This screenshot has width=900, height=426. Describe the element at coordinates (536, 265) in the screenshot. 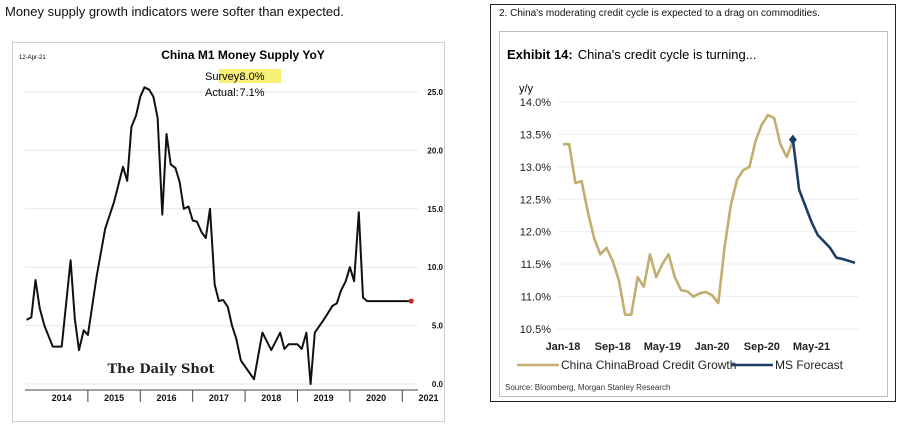

I see `credit-y-tick-label: 11.5%` at that location.